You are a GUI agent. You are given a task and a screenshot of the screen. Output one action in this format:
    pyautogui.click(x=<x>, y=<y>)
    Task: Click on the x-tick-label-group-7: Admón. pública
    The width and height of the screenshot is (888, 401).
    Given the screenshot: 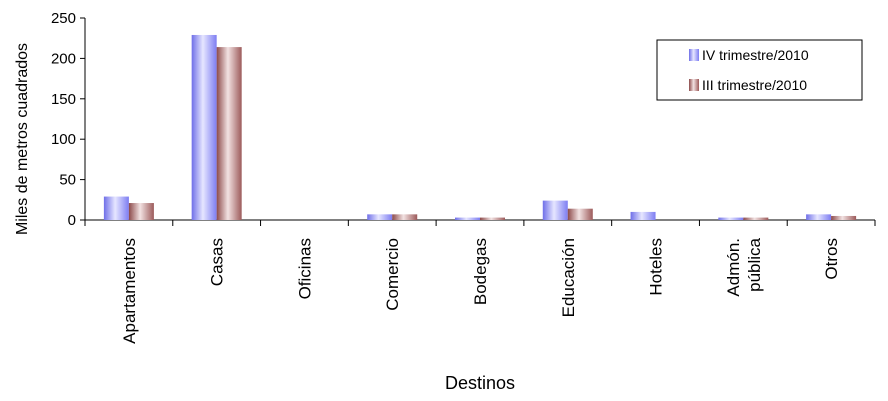 What is the action you would take?
    pyautogui.click(x=744, y=266)
    